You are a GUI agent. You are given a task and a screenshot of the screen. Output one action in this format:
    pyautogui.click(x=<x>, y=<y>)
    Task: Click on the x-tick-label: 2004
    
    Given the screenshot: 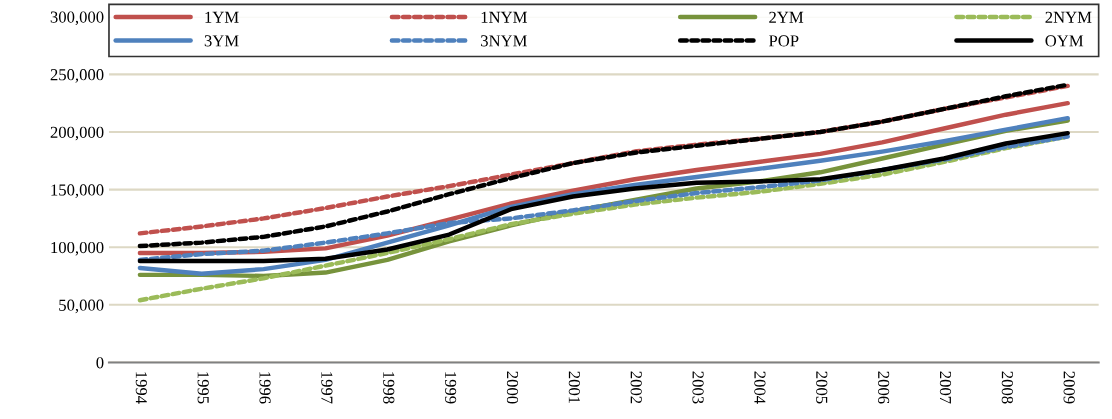 What is the action you would take?
    pyautogui.click(x=760, y=387)
    